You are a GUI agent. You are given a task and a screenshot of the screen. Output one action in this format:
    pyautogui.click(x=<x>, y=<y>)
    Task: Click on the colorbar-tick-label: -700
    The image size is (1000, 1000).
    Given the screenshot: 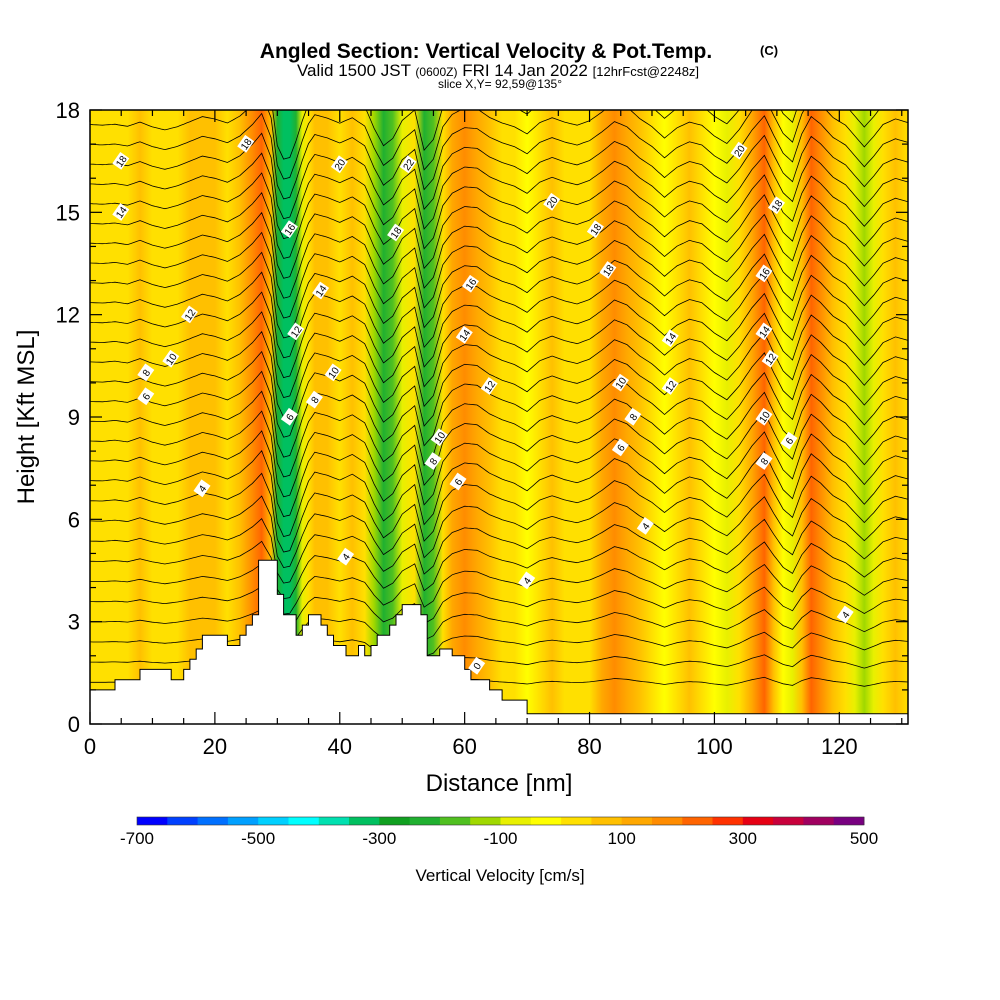 What is the action you would take?
    pyautogui.click(x=137, y=838)
    